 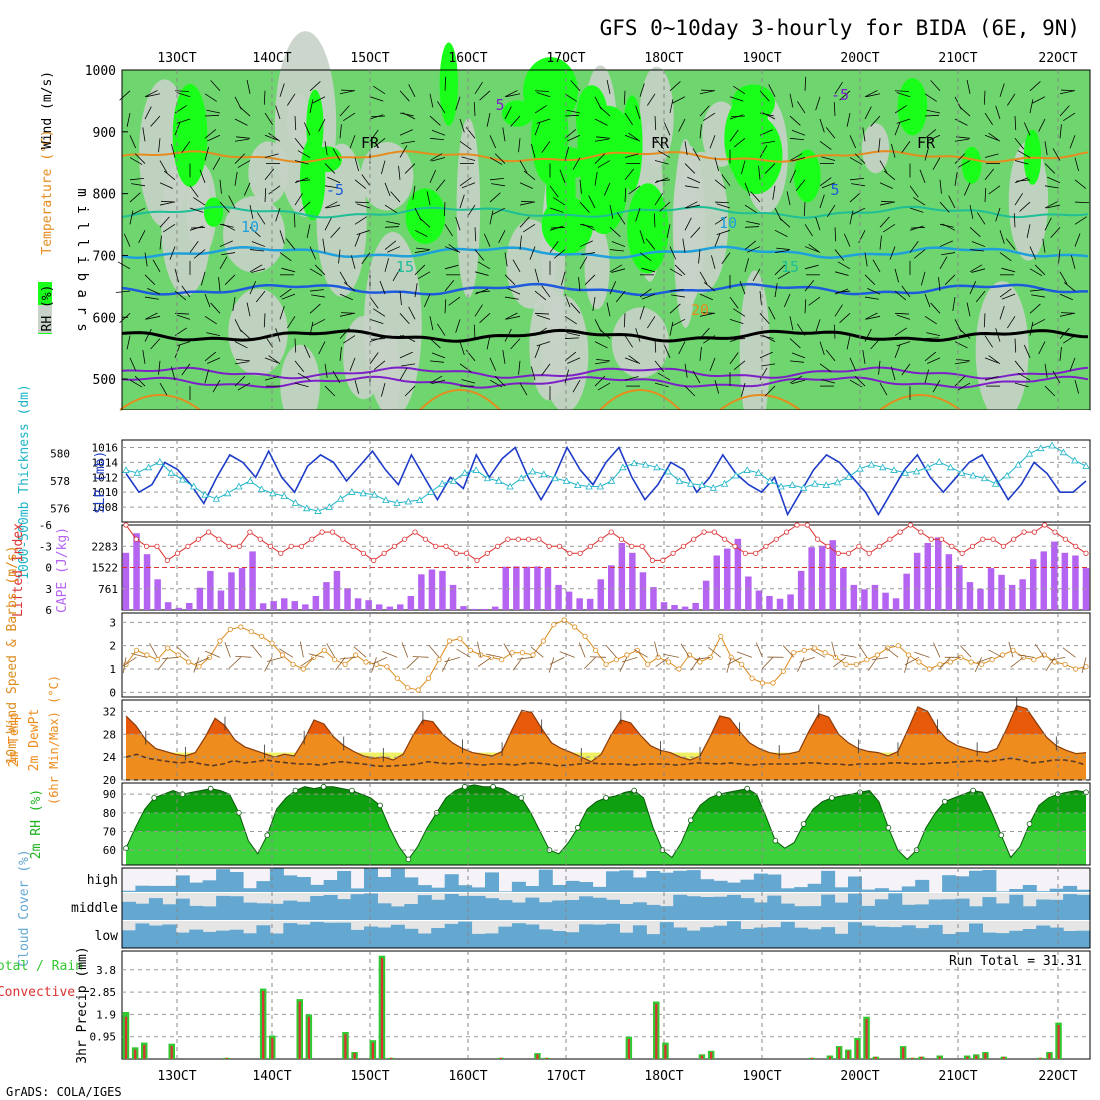 I want to click on axis-title: Wind (m/s), so click(x=47, y=110).